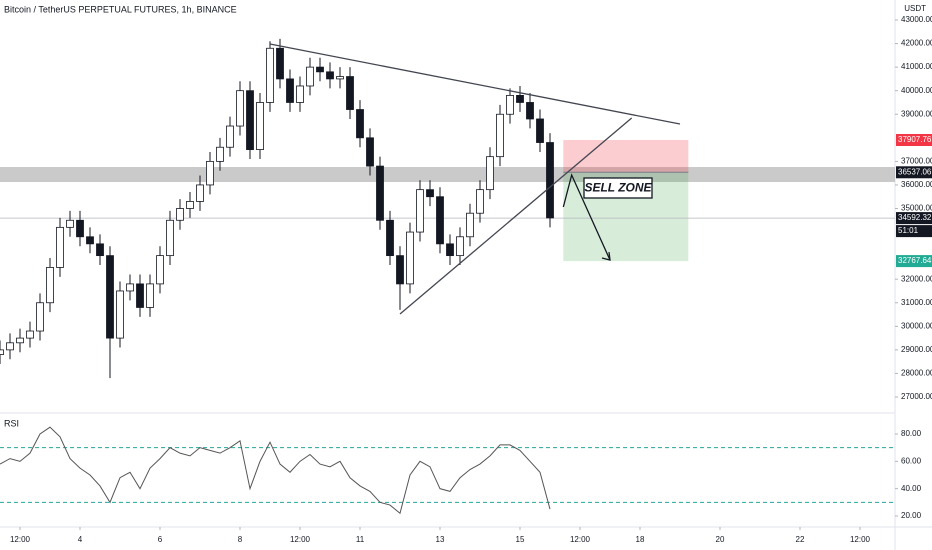 The width and height of the screenshot is (932, 550). Describe the element at coordinates (915, 8) in the screenshot. I see `currency: USDT` at that location.